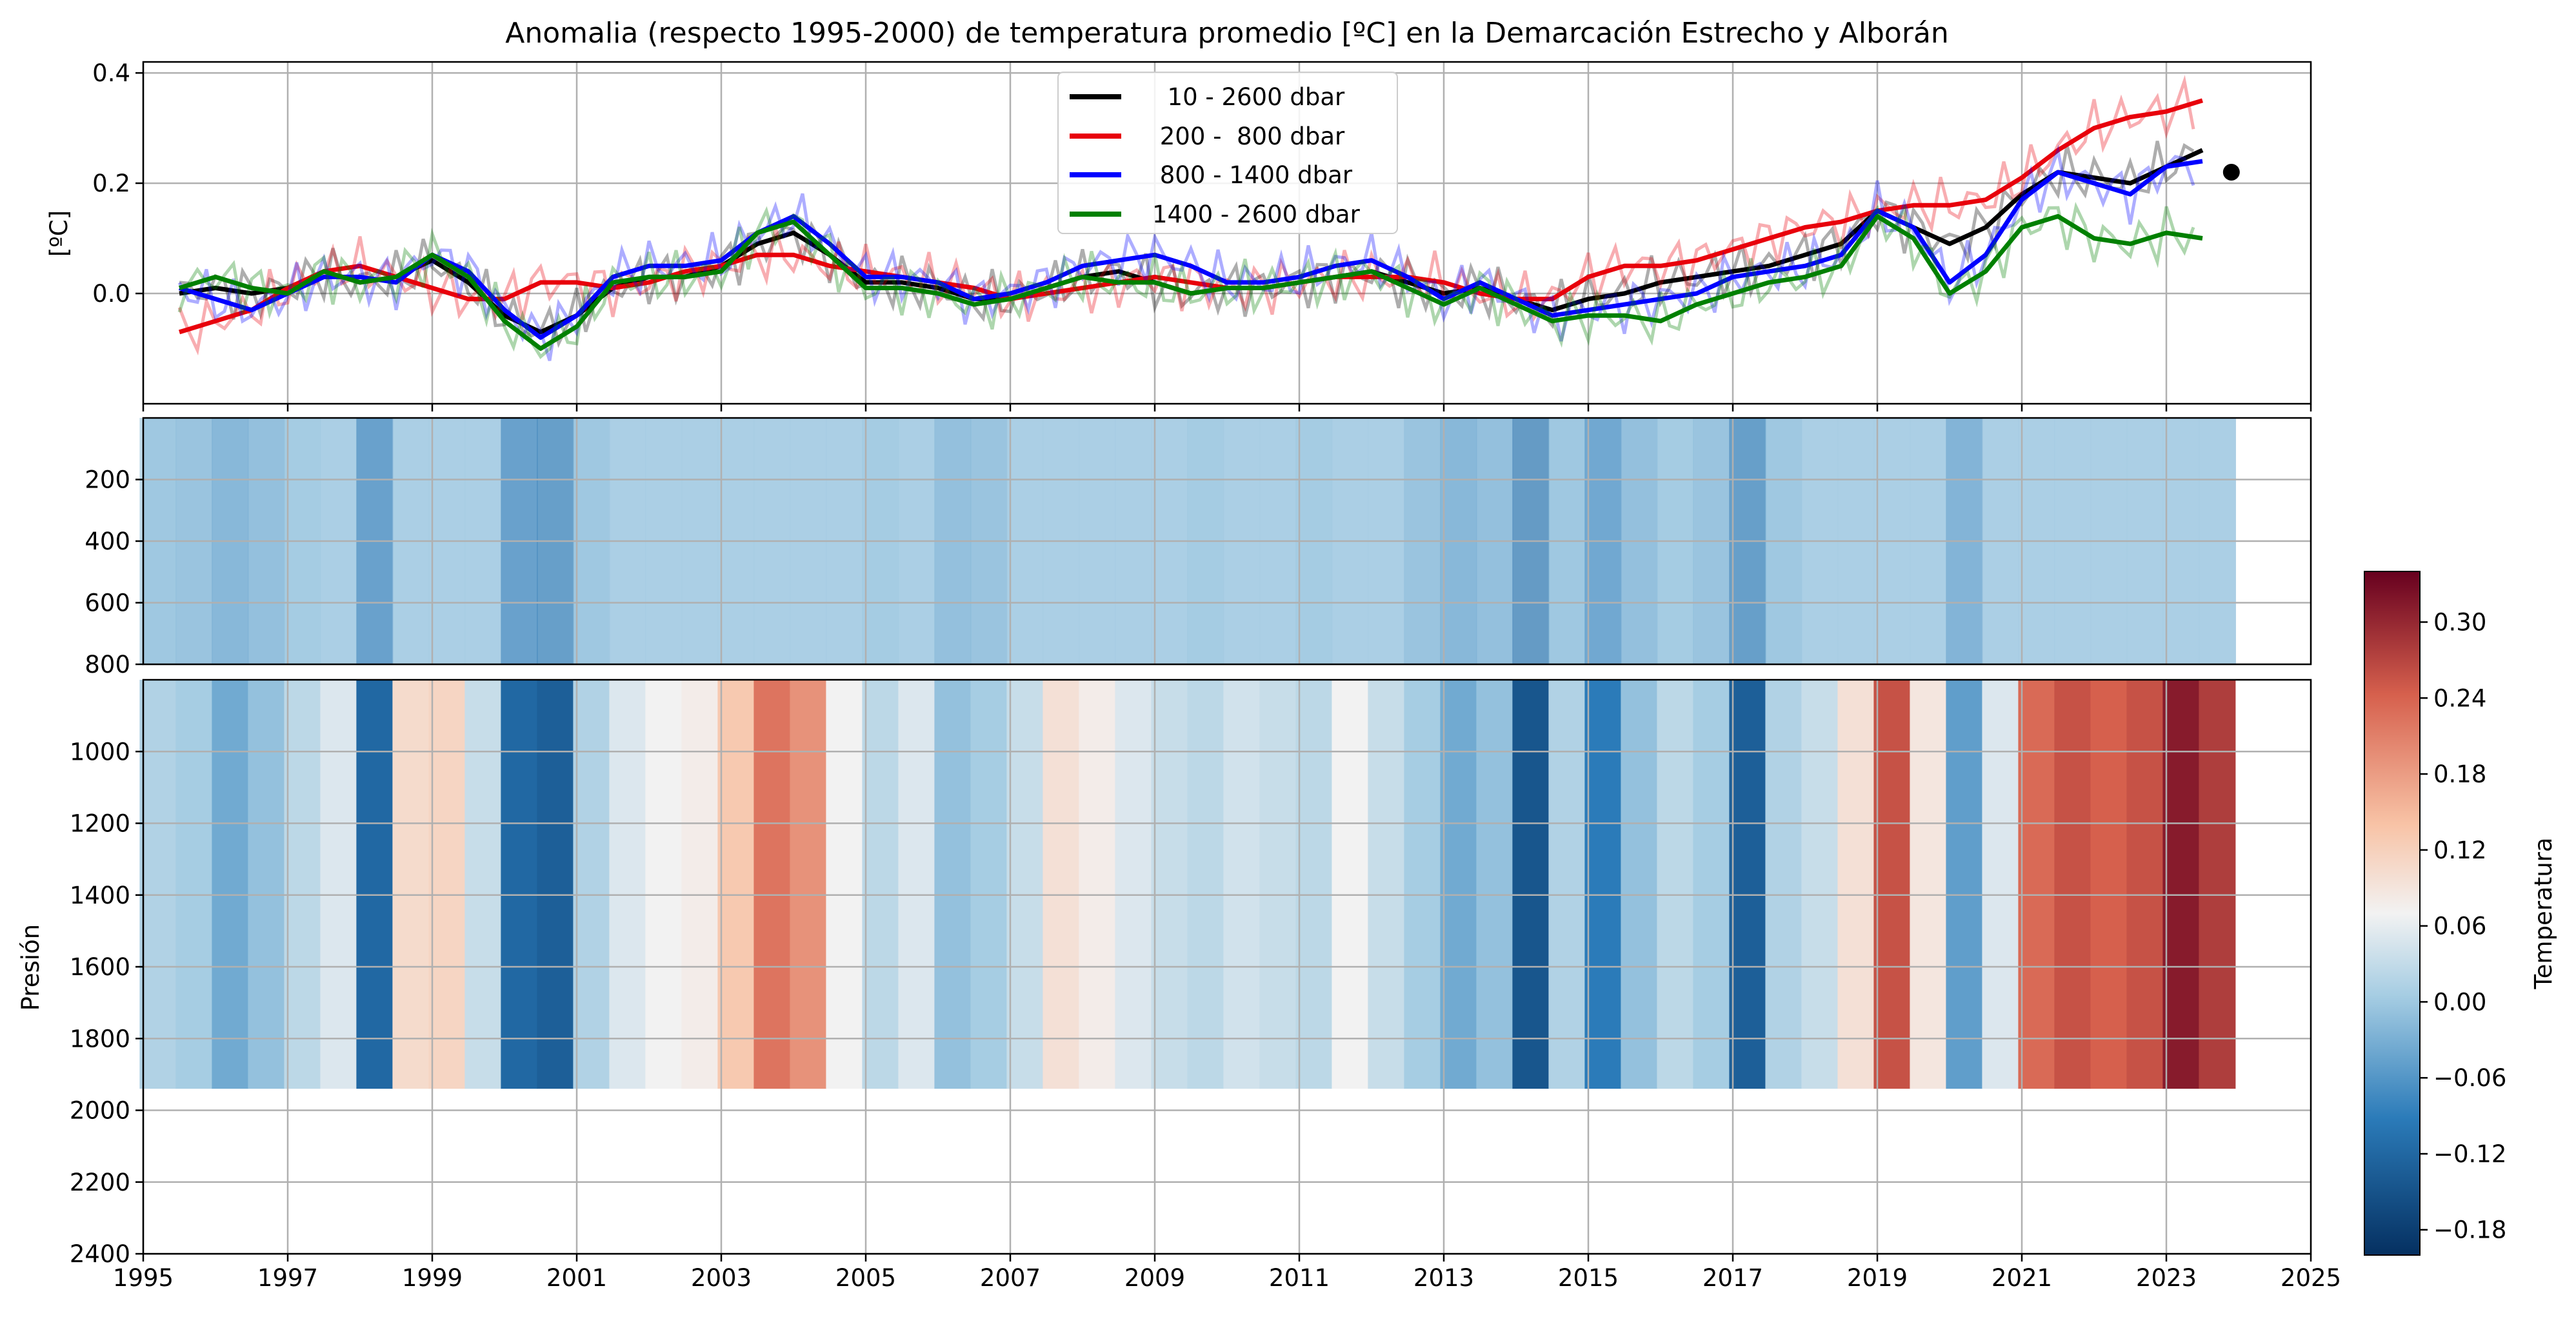  Describe the element at coordinates (576, 1278) in the screenshot. I see `x-tick-label-3: 2001` at that location.